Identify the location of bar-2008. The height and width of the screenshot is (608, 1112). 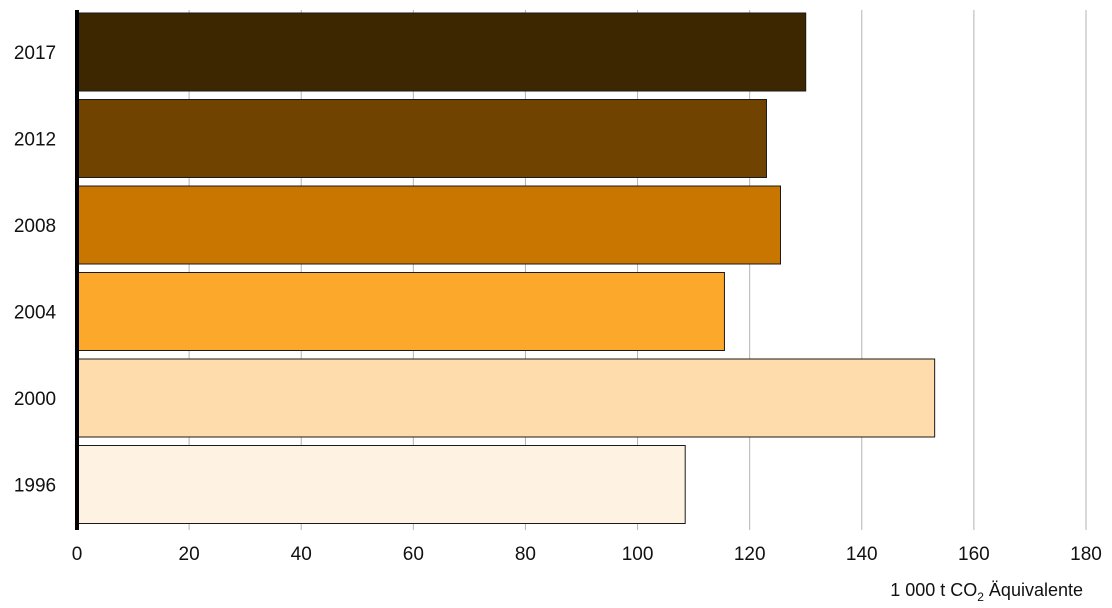
(428, 225).